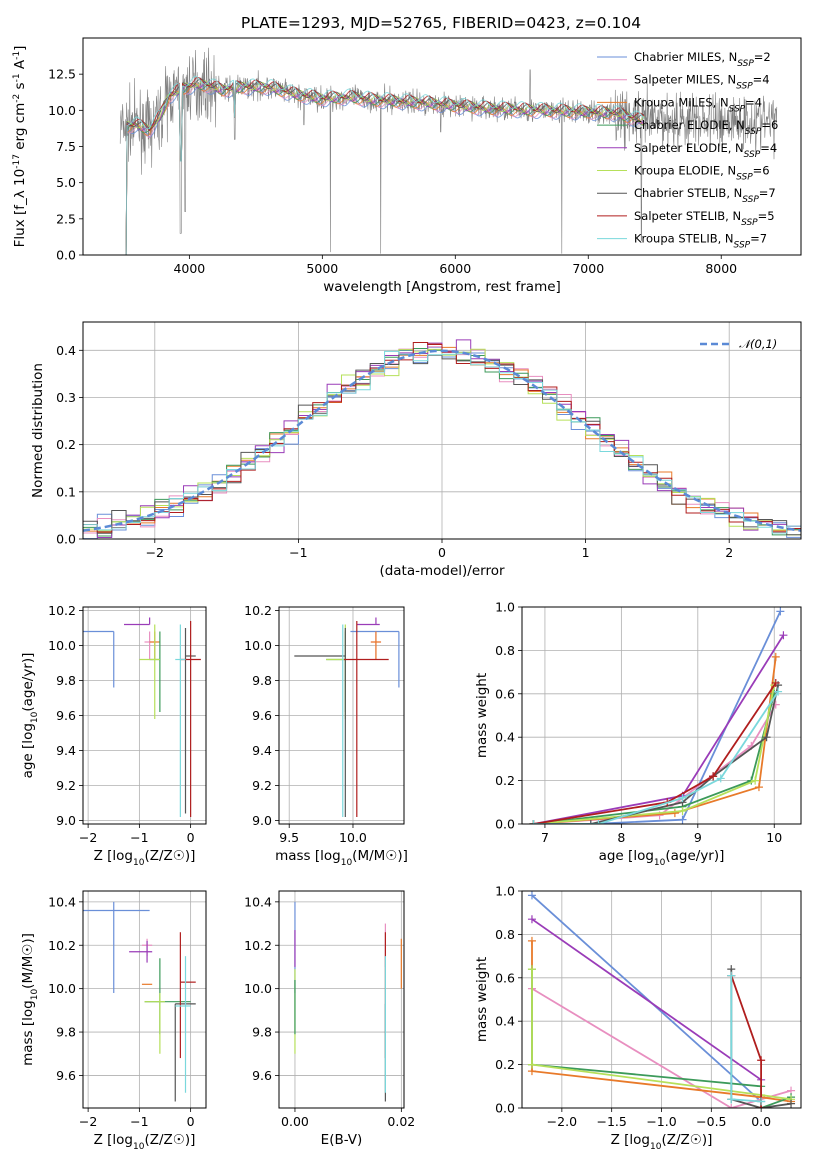 Image resolution: width=819 pixels, height=1170 pixels. Describe the element at coordinates (30, 716) in the screenshot. I see `y-axis-label: age [log10(age/yr)]` at that location.